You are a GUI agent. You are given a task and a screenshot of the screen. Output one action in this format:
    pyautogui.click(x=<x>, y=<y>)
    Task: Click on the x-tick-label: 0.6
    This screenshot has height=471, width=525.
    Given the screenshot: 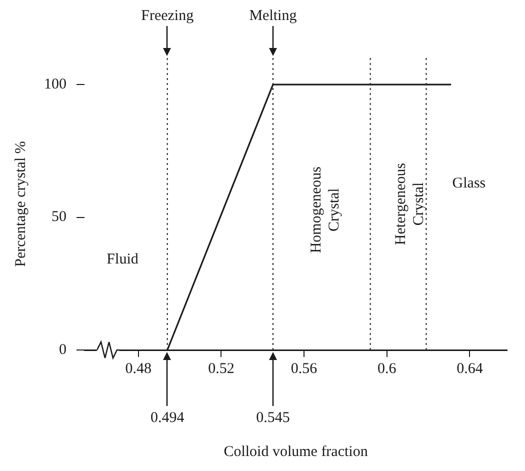 What is the action you would take?
    pyautogui.click(x=387, y=368)
    